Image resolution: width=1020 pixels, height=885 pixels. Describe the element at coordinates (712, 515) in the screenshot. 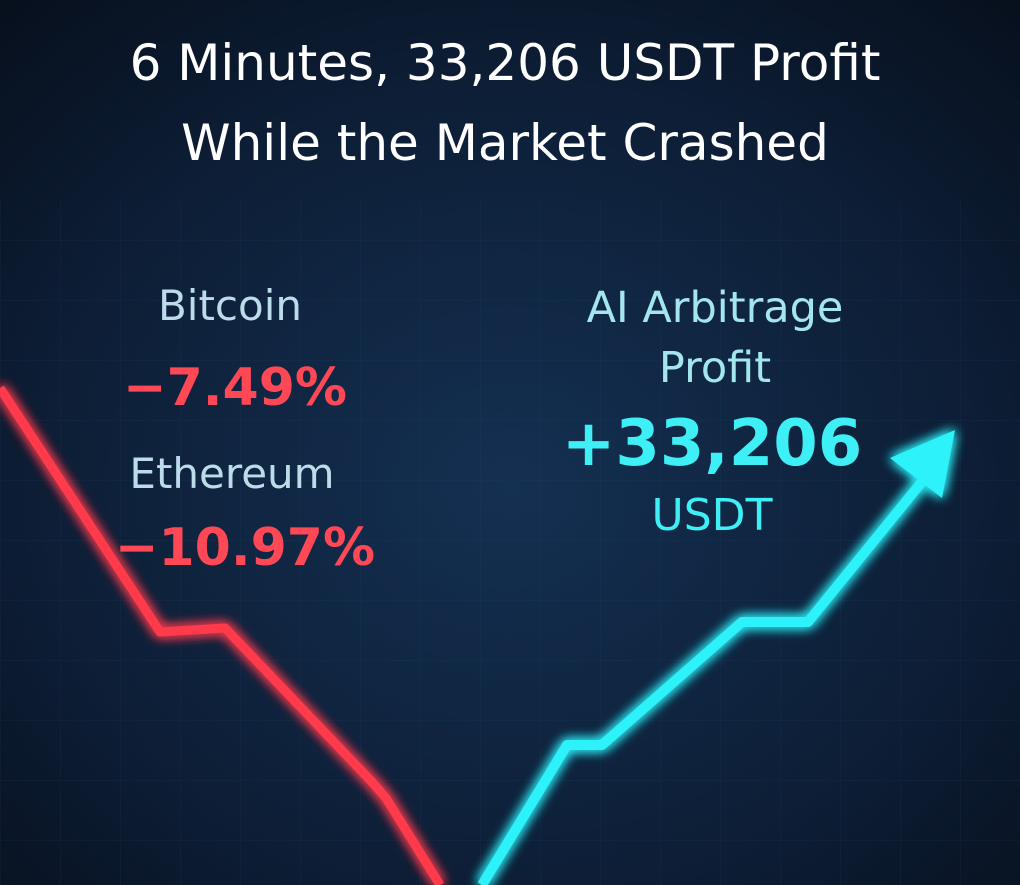

I see `profit-unit: USDT` at that location.